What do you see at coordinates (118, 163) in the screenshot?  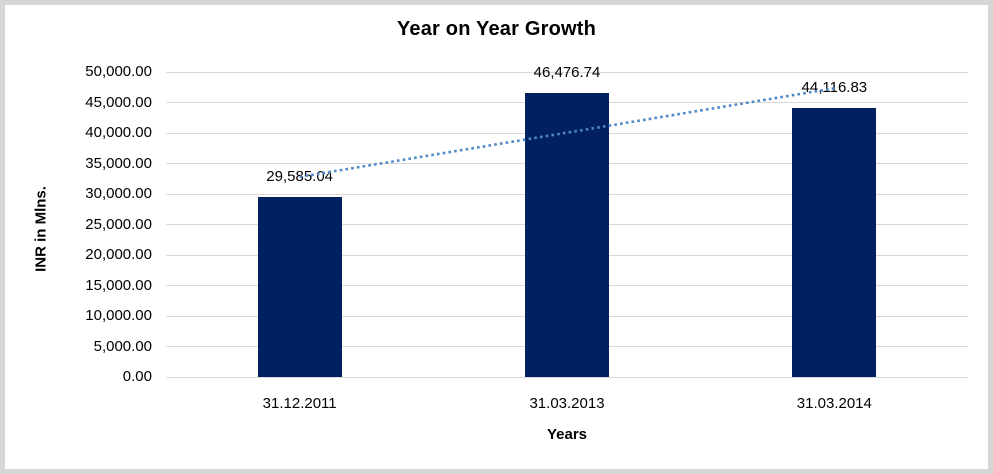 I see `y-tick-label: 35,000.00` at bounding box center [118, 163].